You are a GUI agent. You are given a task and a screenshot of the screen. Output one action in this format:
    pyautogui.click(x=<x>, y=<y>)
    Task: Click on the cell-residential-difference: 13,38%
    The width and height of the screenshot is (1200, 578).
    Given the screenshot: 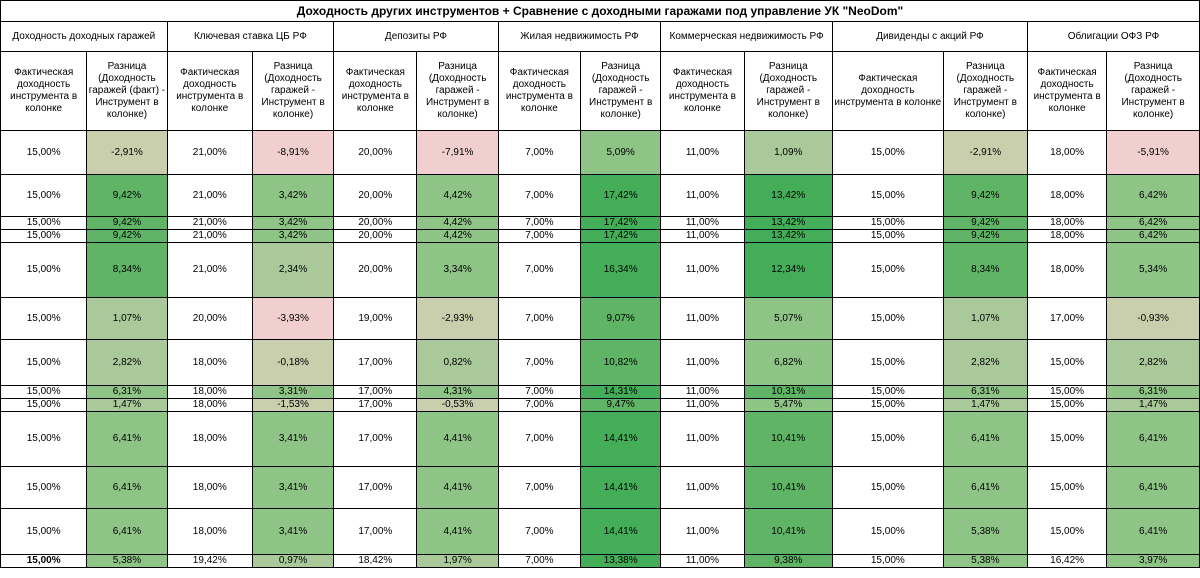 What is the action you would take?
    pyautogui.click(x=621, y=561)
    